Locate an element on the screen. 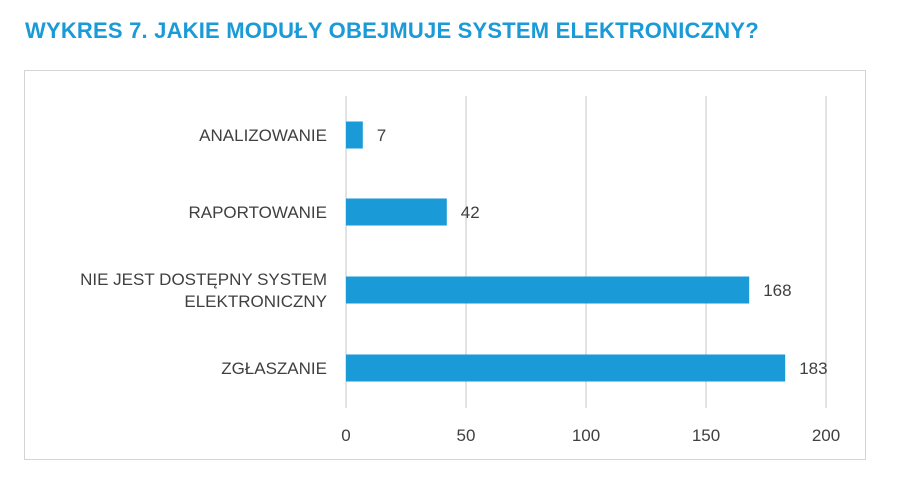 The width and height of the screenshot is (900, 483). category-label-2-line-0: NIE JEST DOSTĘPNY SYSTEM is located at coordinates (203, 279).